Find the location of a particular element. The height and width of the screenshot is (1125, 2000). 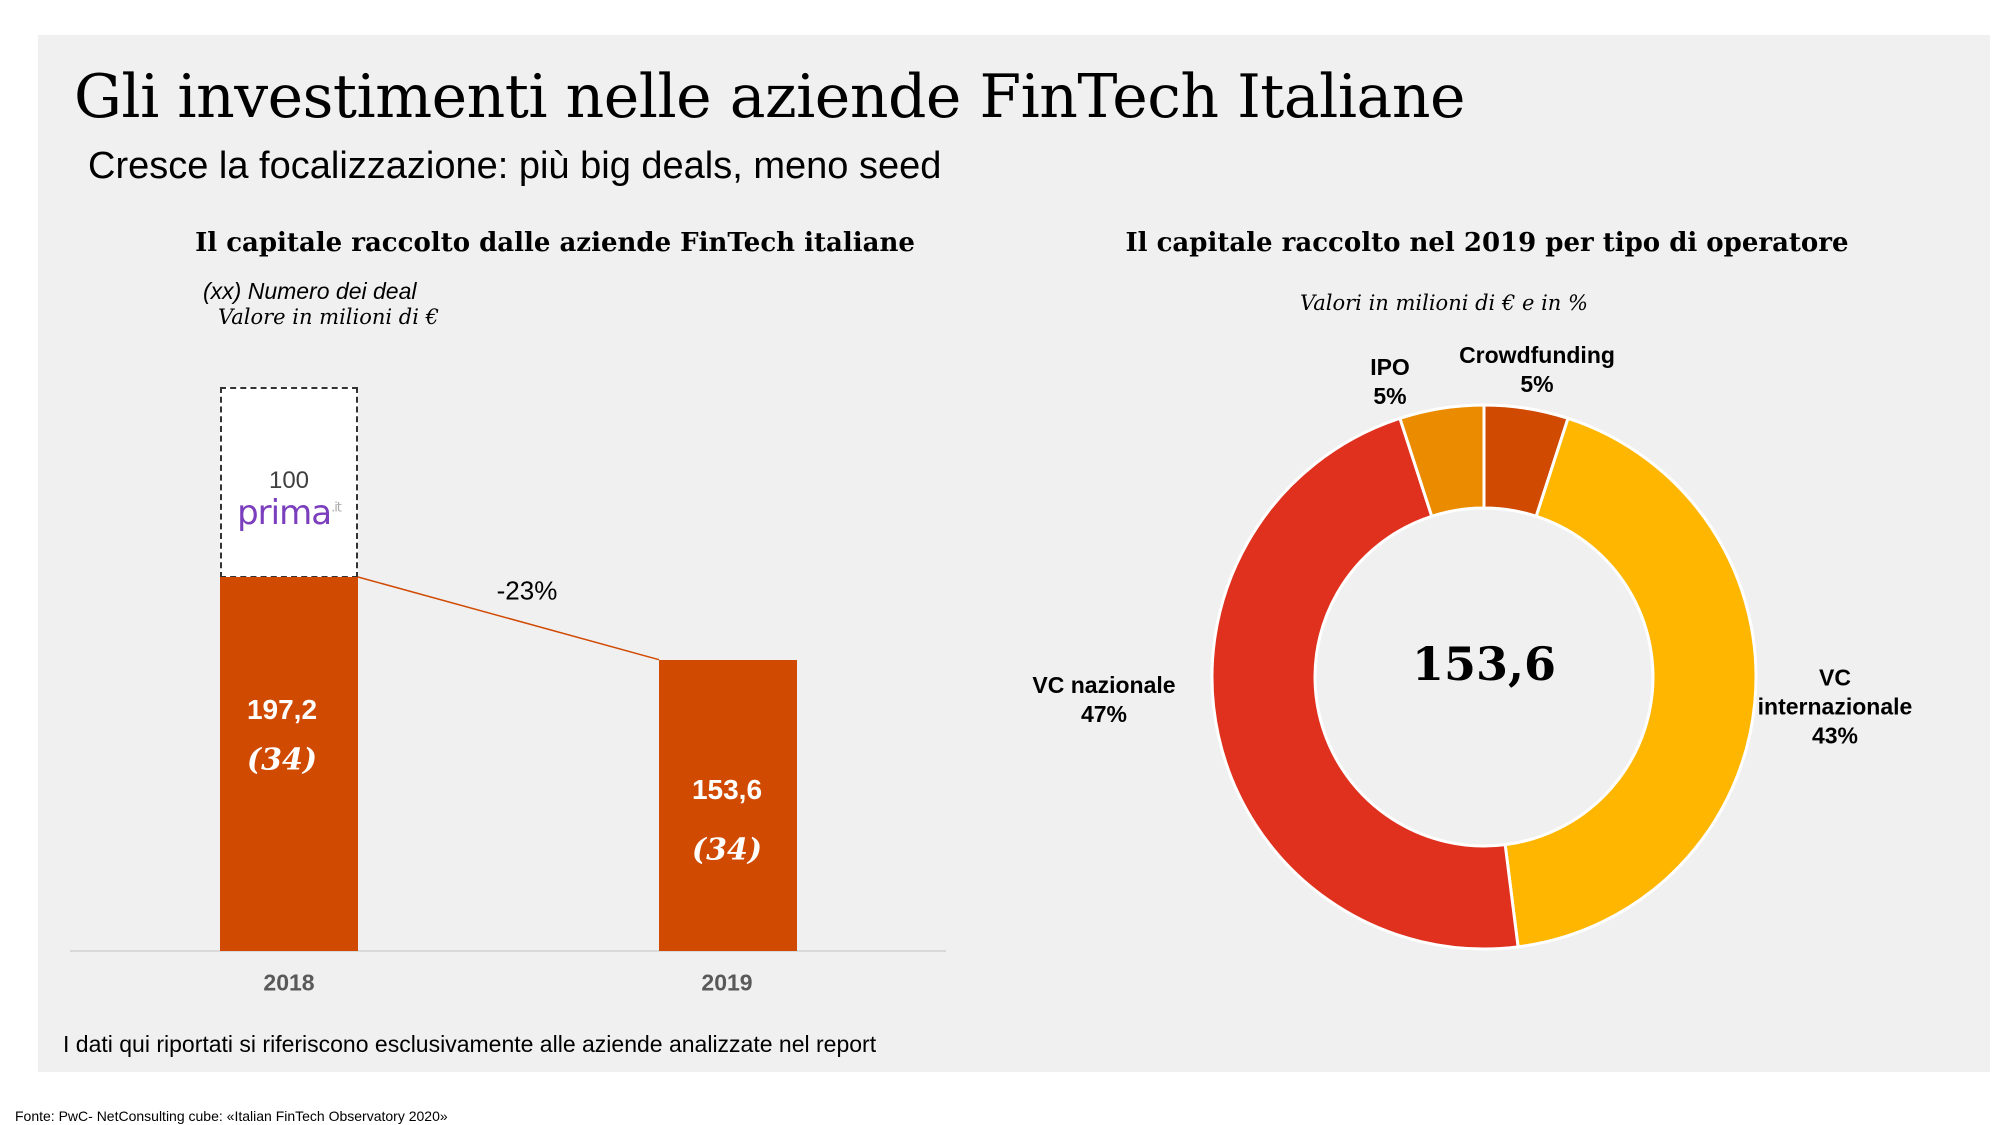

x-tick-2018: 2018 is located at coordinates (289, 982).